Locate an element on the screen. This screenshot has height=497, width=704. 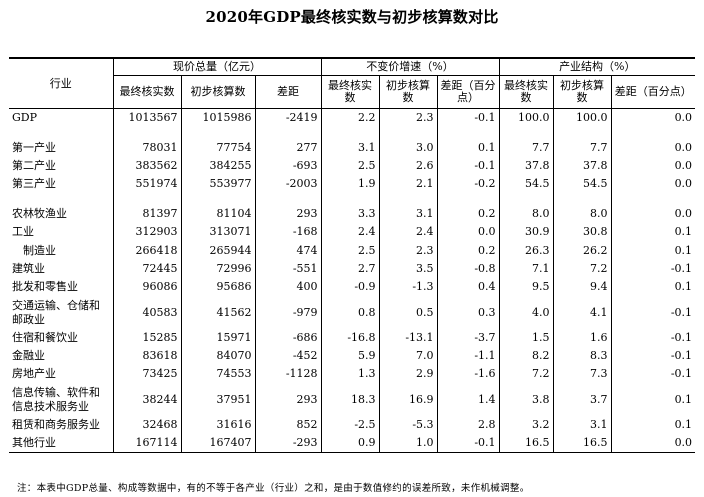
table-cell: 83618 is located at coordinates (146, 356).